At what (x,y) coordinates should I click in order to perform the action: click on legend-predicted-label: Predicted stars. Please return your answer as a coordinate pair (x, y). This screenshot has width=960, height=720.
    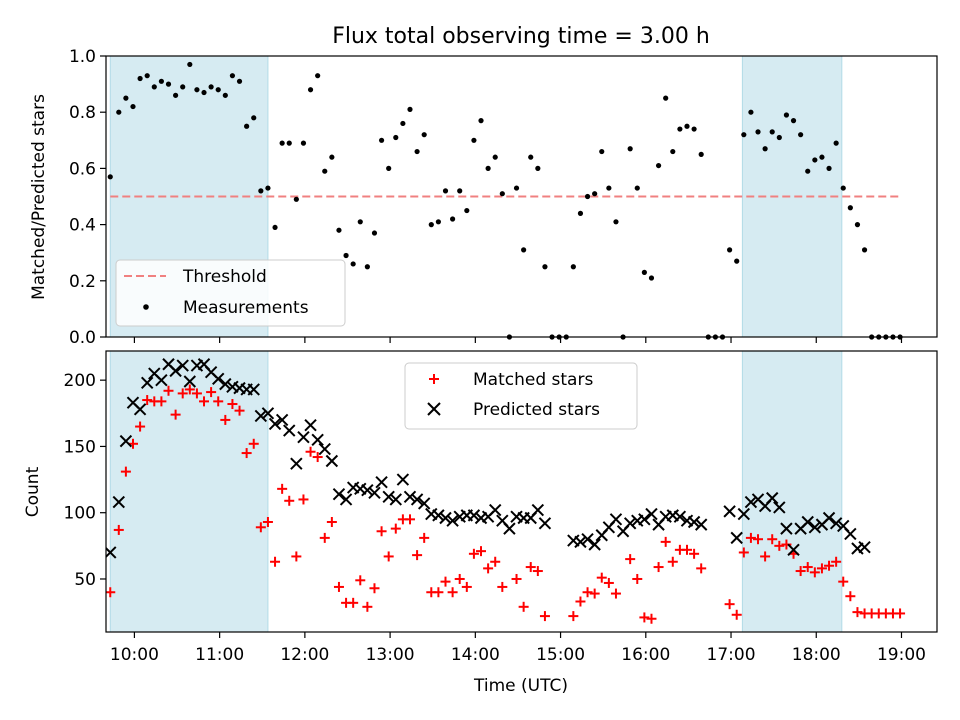
    Looking at the image, I should click on (536, 410).